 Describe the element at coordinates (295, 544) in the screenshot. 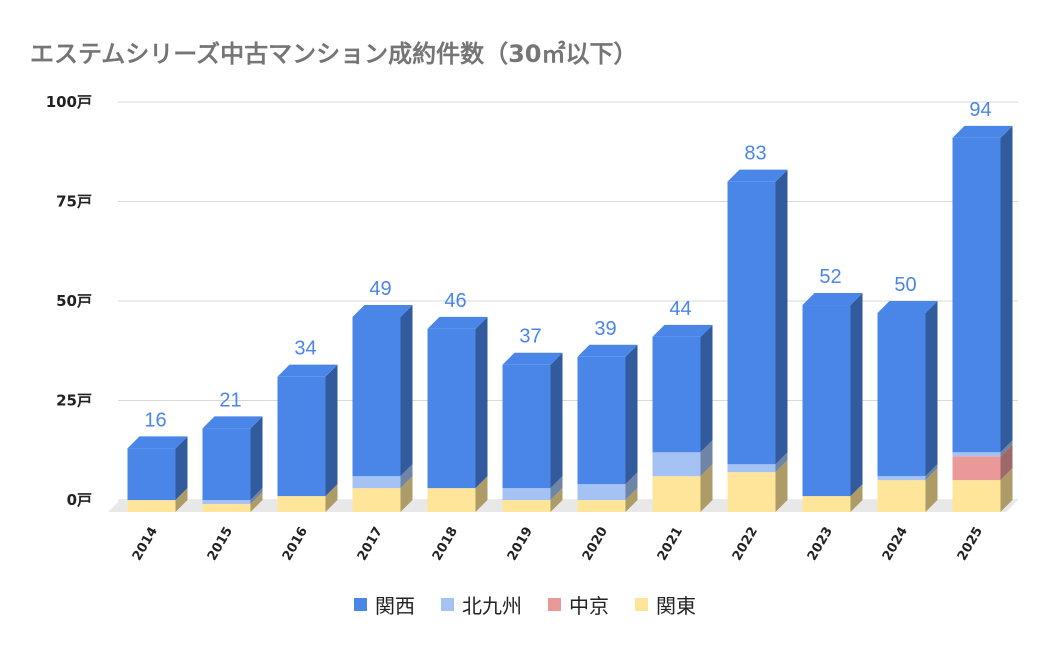

I see `x-tick-label: 2016` at that location.